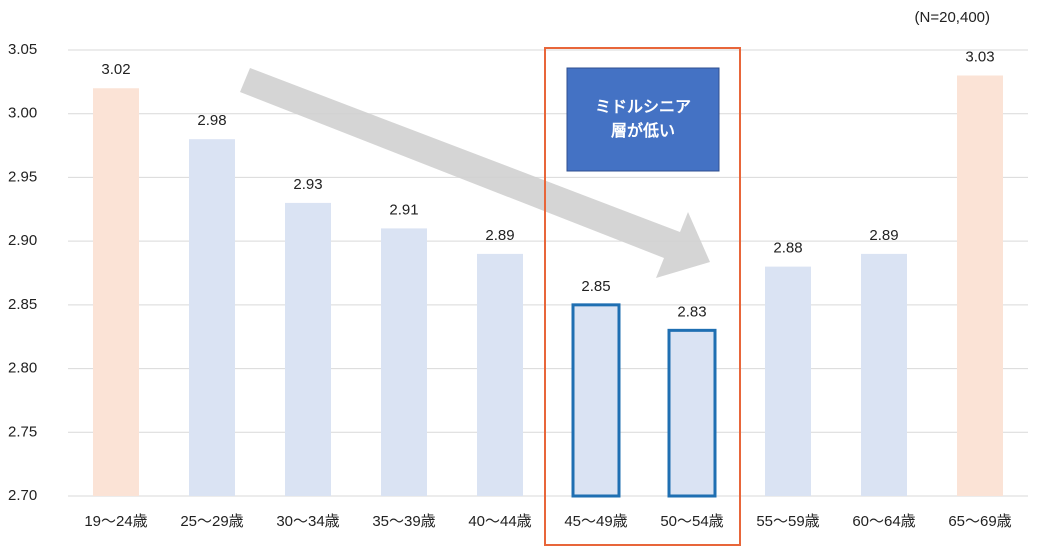 This screenshot has height=547, width=1040. What do you see at coordinates (22, 304) in the screenshot?
I see `y-tick-label: 2.85` at bounding box center [22, 304].